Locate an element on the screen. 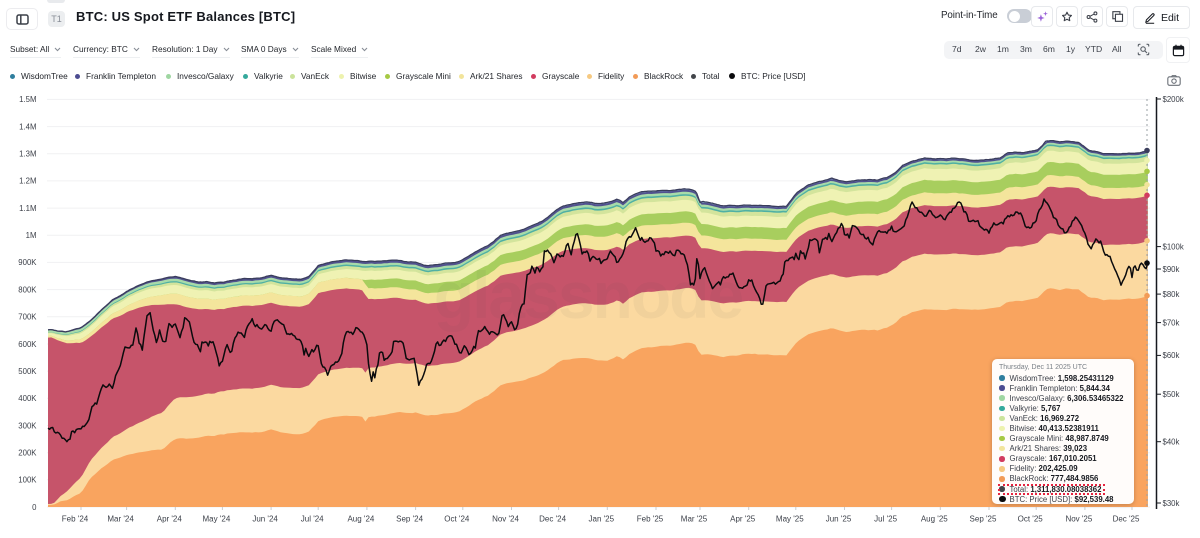 This screenshot has width=1200, height=538. svg-text: Sep '24 is located at coordinates (409, 519).